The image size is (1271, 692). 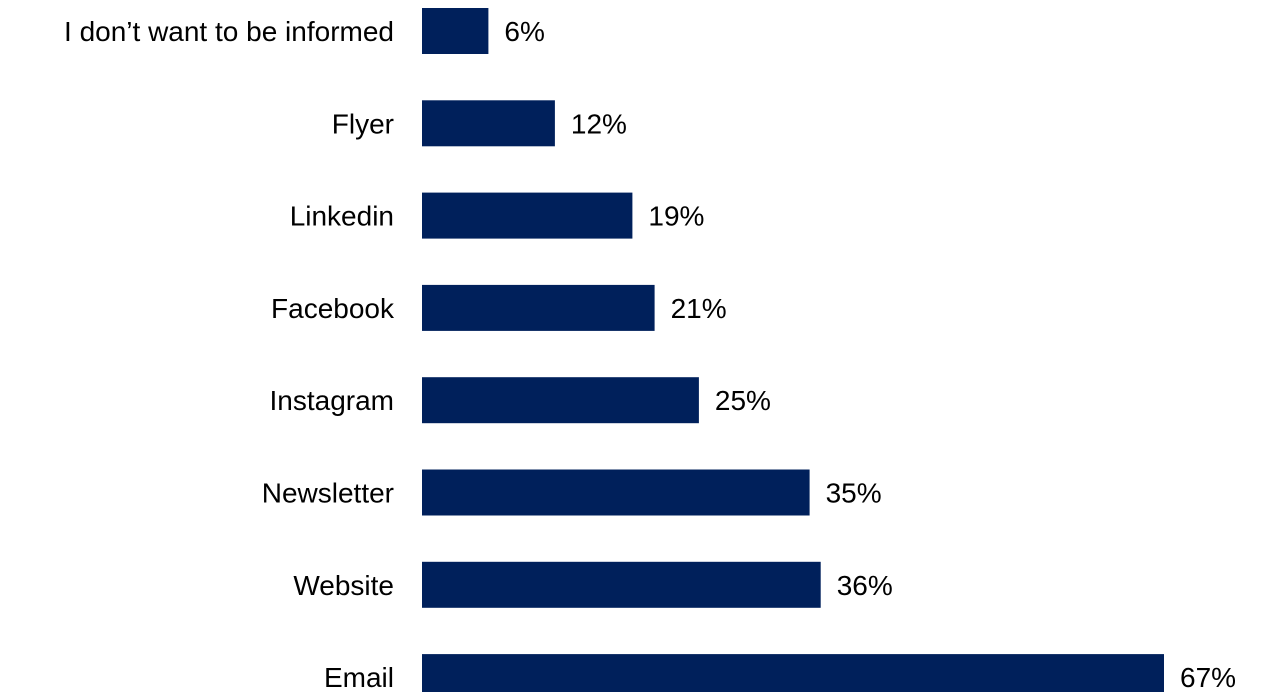 I want to click on value-label: 12%, so click(x=599, y=123).